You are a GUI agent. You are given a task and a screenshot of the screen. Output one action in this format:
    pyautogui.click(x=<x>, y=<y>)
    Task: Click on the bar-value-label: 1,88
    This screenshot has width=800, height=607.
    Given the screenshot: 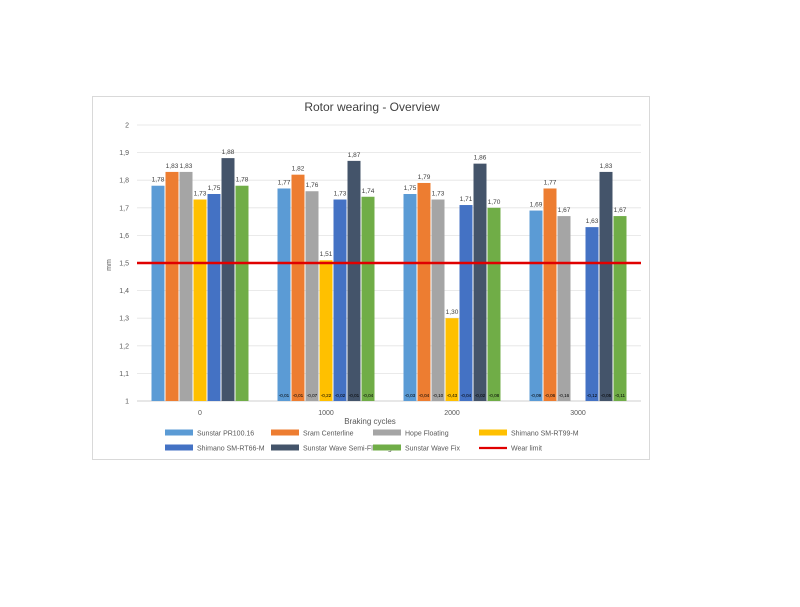 What is the action you would take?
    pyautogui.click(x=228, y=152)
    